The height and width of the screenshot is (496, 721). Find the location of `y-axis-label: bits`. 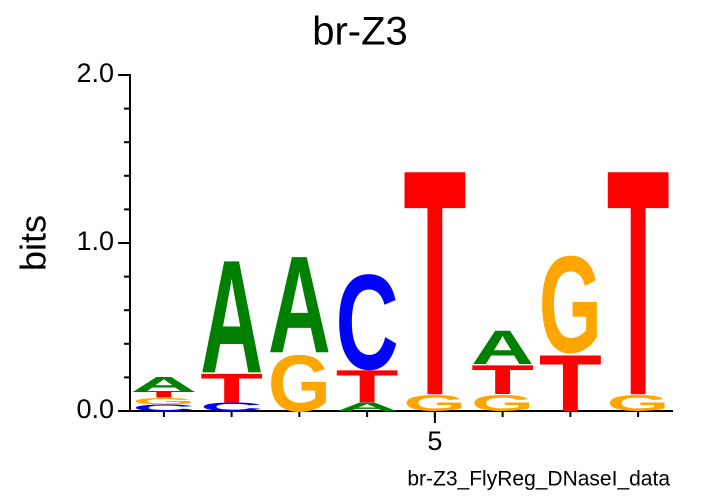

y-axis-label: bits is located at coordinates (33, 243).